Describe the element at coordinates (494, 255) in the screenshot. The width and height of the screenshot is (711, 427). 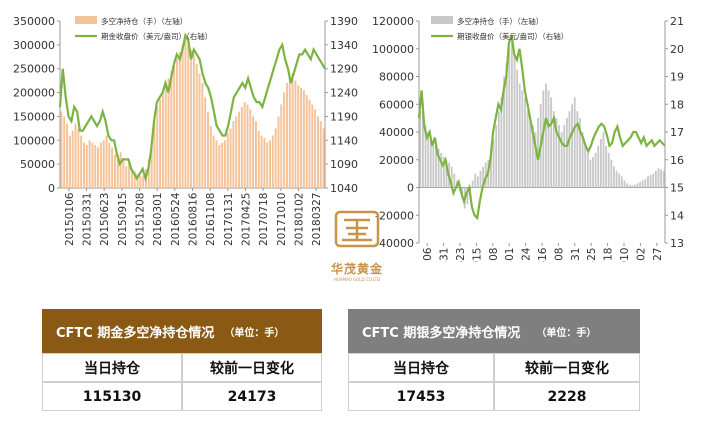
I see `x-tick-label: 20151208` at that location.